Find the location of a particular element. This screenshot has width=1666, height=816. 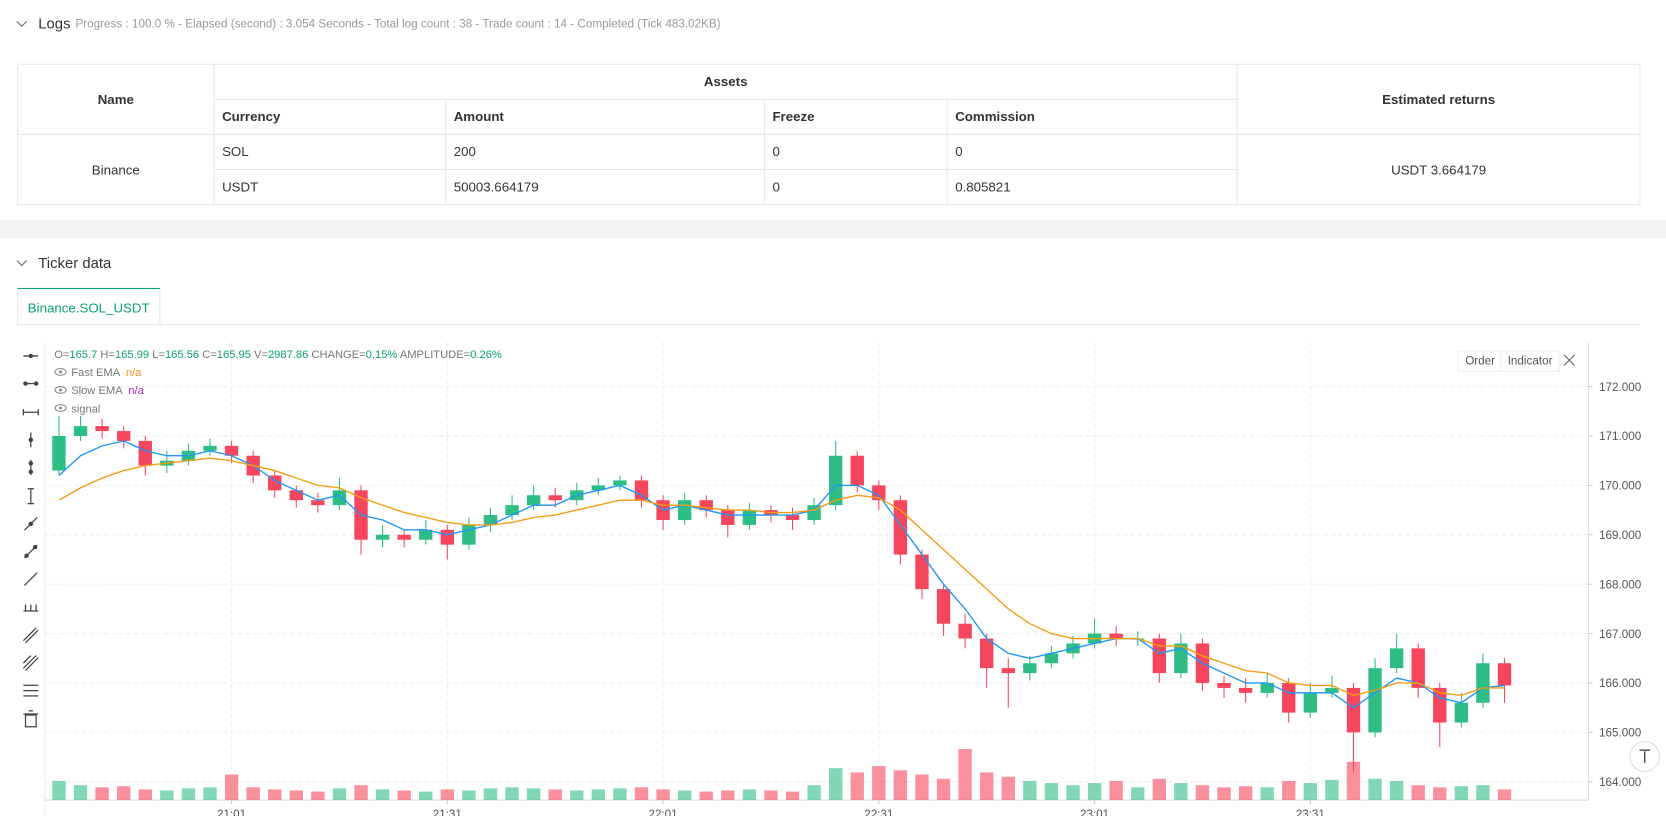

y-tick-label: 166.000 is located at coordinates (1620, 683).